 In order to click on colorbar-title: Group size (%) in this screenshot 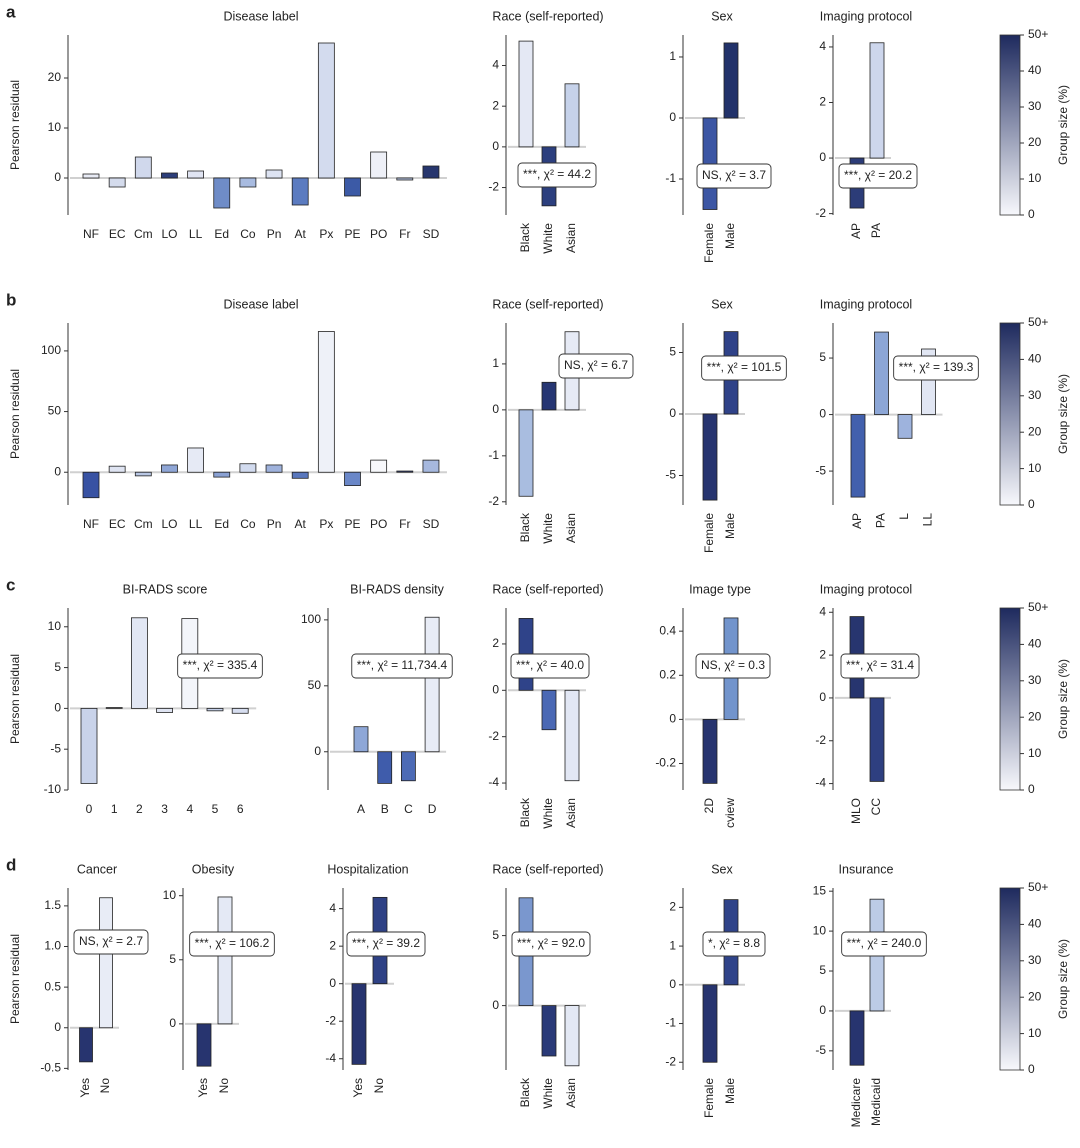, I will do `click(1063, 979)`.